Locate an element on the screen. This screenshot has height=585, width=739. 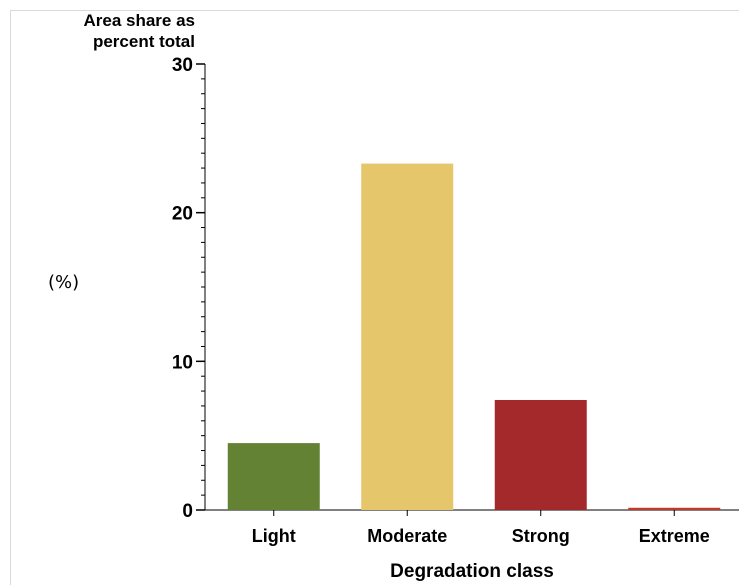
bar-light is located at coordinates (273, 476).